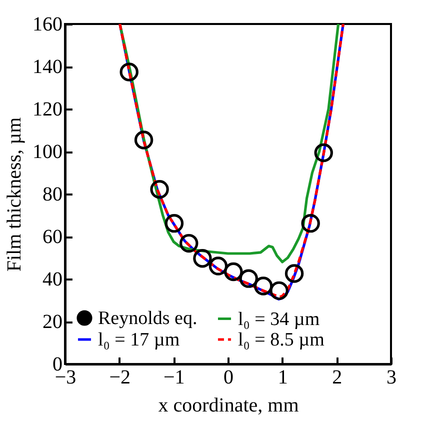  What do you see at coordinates (52, 237) in the screenshot?
I see `y-tick-label: 60` at bounding box center [52, 237].